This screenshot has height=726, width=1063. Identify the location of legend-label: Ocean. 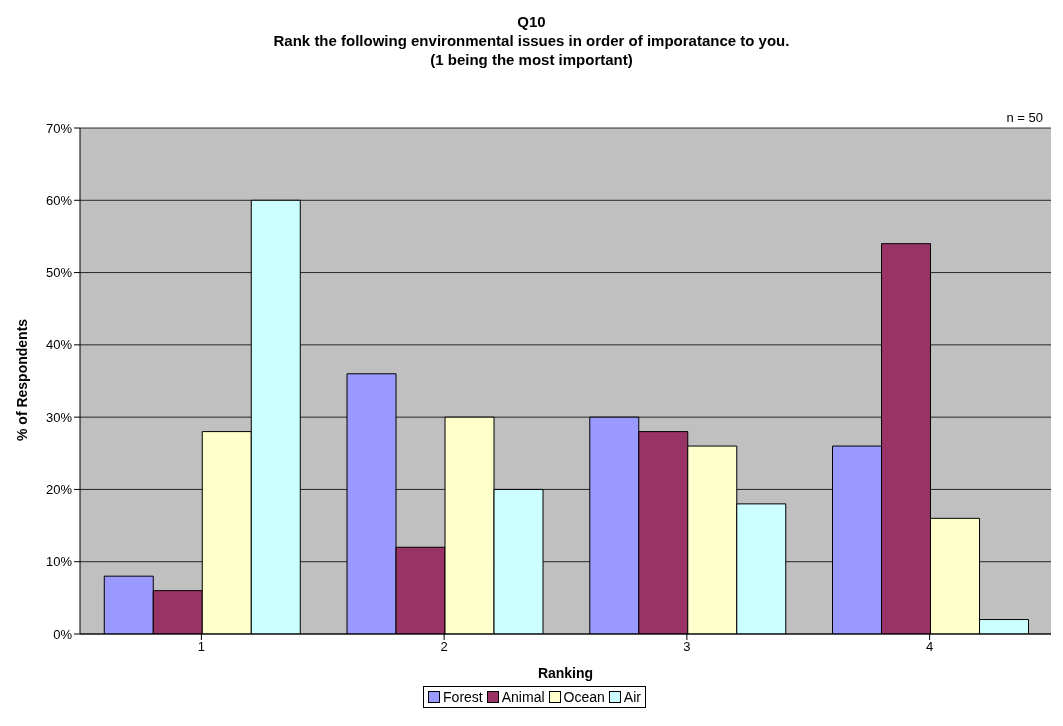
(584, 697).